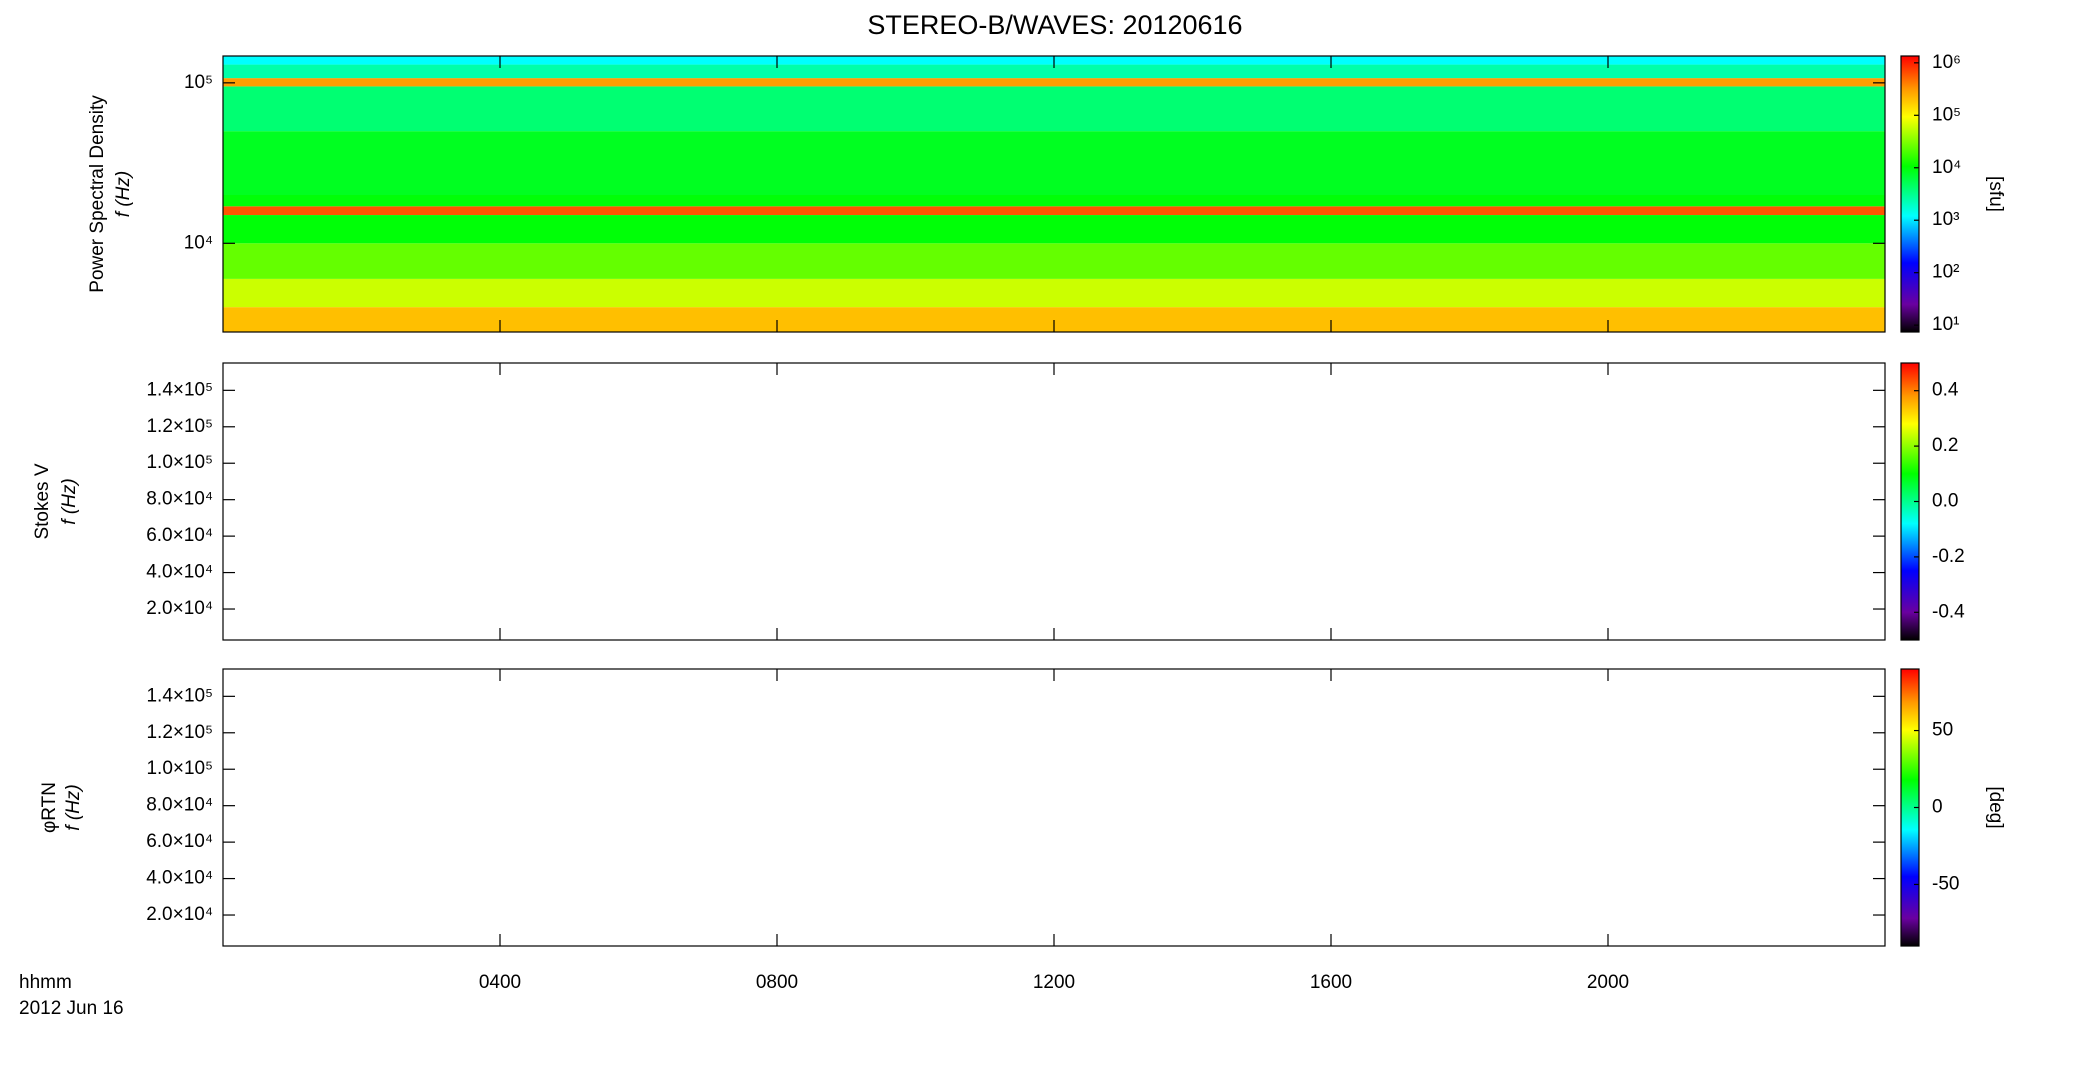 The height and width of the screenshot is (1080, 2096). I want to click on x-tick-label: 0800, so click(777, 982).